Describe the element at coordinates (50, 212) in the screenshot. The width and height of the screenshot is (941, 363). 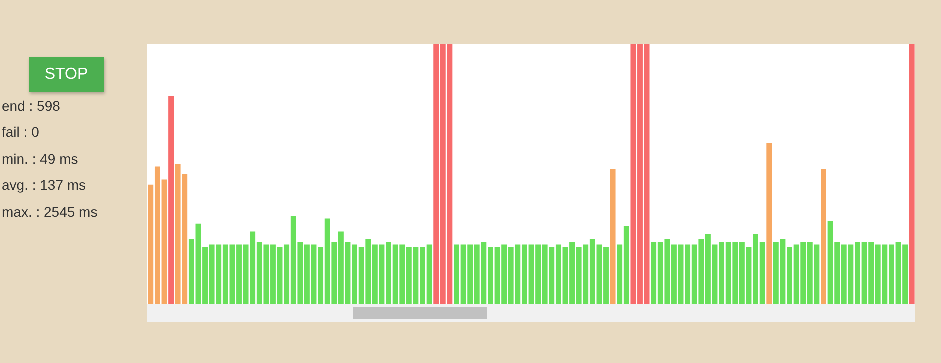
I see `text: max. : 2545 ms` at that location.